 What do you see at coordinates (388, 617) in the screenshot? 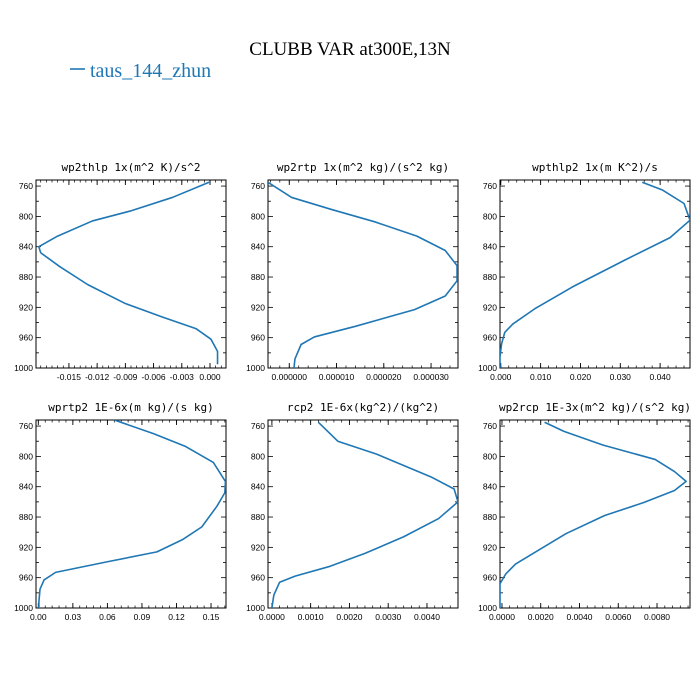
I see `x-tick-label: 0.0030` at bounding box center [388, 617].